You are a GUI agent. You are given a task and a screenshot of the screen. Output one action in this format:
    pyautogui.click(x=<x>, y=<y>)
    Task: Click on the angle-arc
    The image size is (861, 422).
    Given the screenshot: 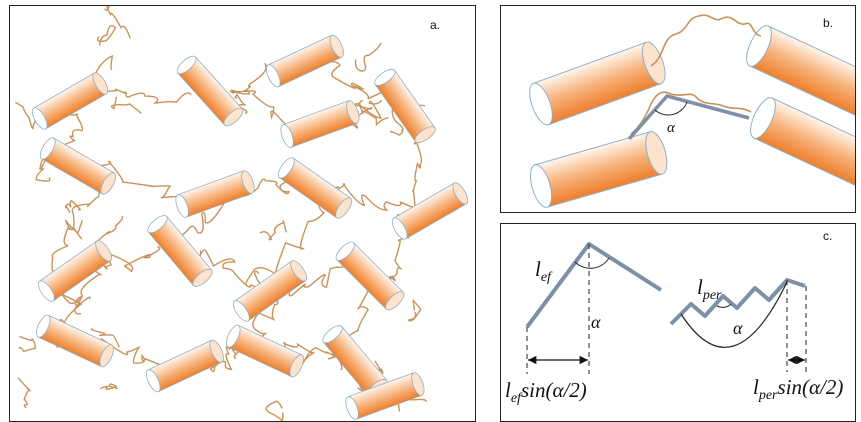 What is the action you would take?
    pyautogui.click(x=671, y=108)
    